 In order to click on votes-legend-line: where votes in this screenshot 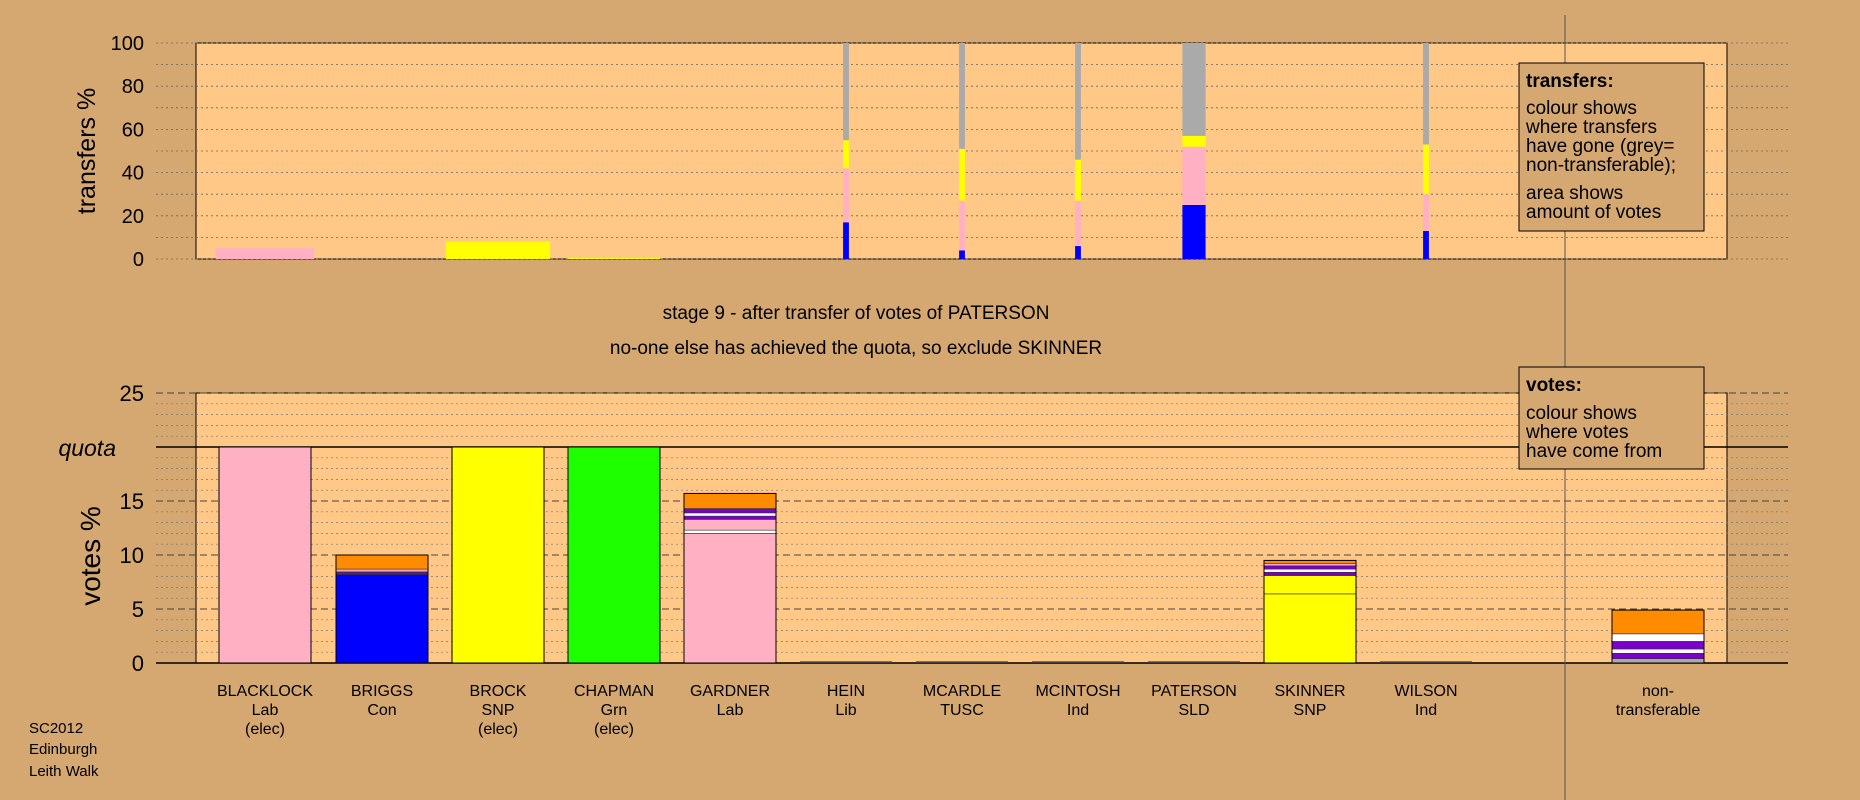, I will do `click(1576, 432)`.